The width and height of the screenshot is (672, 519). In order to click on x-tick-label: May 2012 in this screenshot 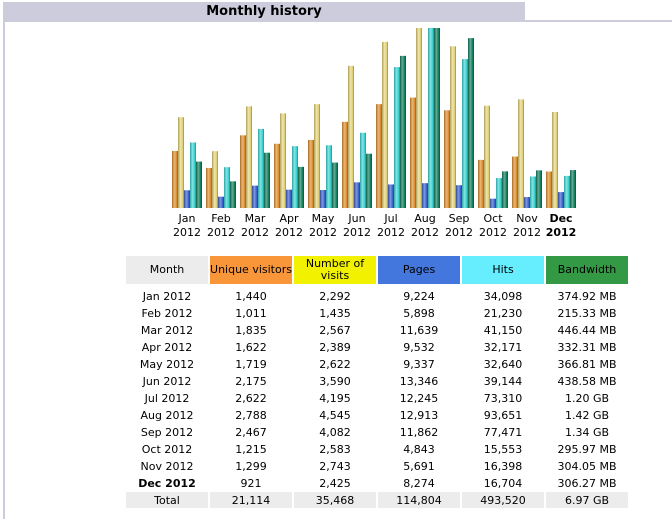, I will do `click(323, 226)`.